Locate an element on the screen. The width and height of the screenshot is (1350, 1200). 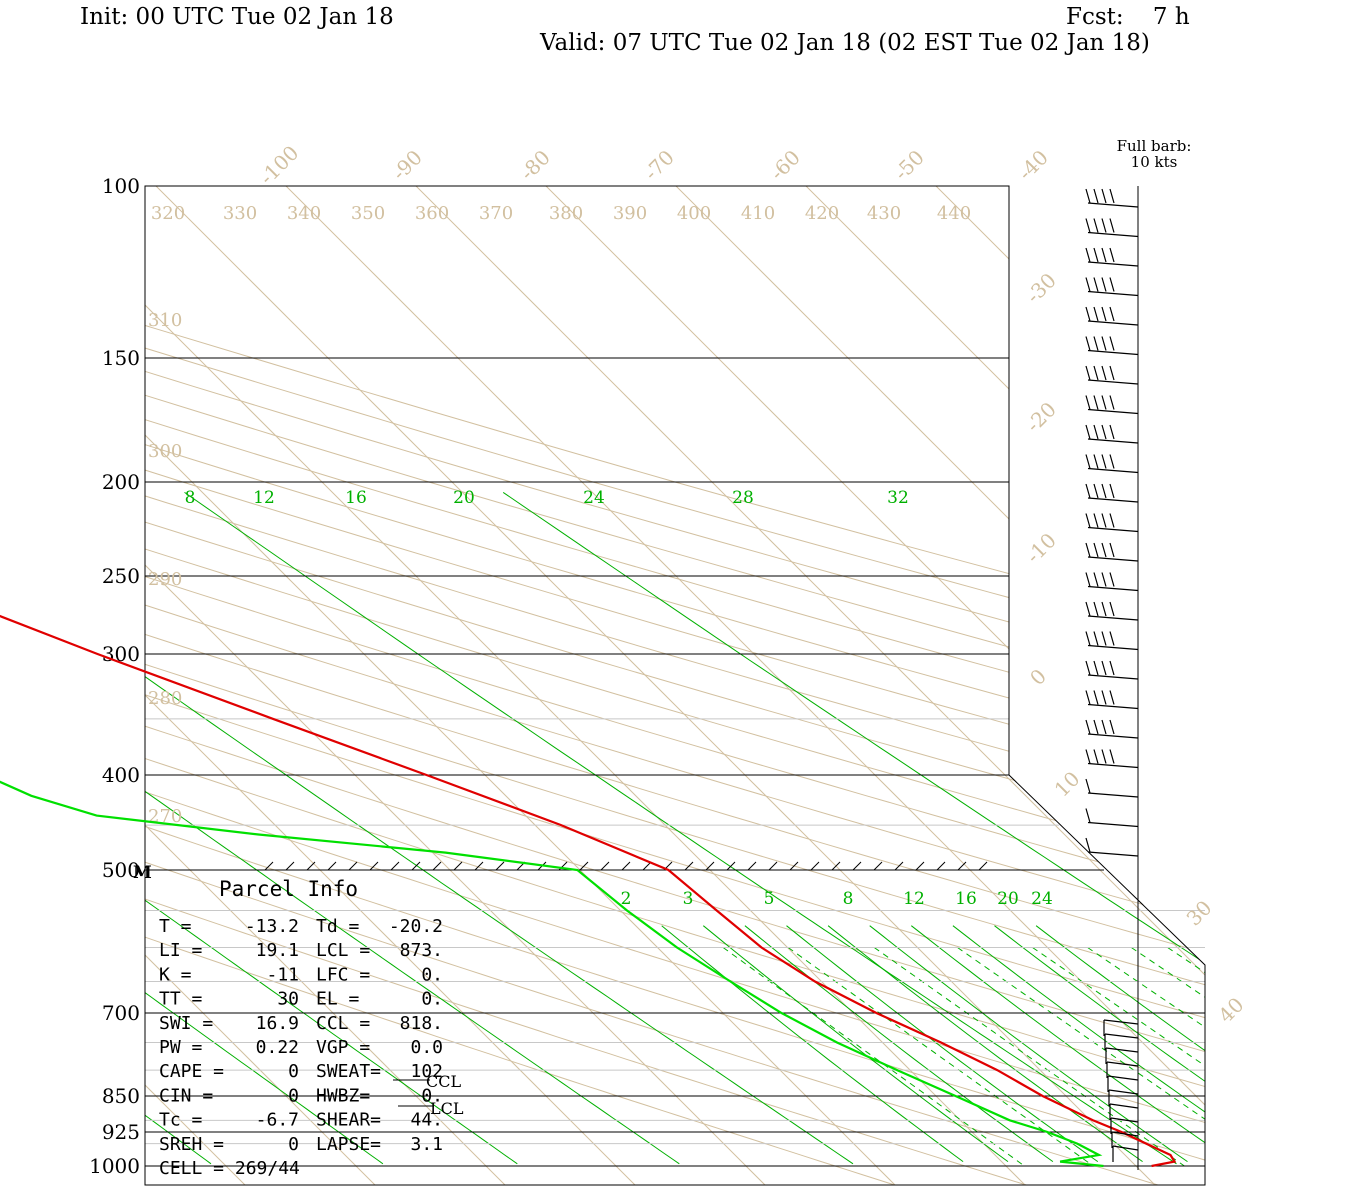
ccl-marker: CCL is located at coordinates (443, 1081).